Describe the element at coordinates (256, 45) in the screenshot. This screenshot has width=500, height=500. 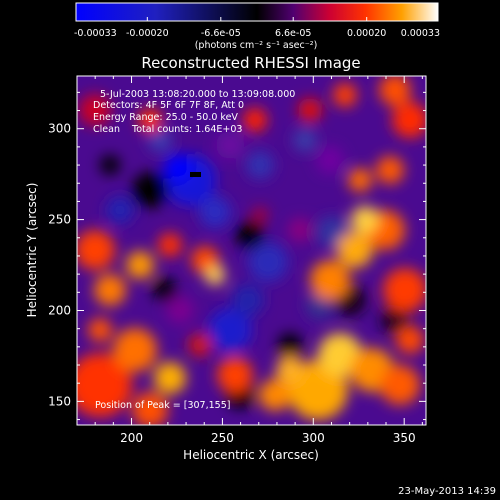
I see `colorbar-unit: (photons cm⁻² s⁻¹ asec⁻²)` at that location.